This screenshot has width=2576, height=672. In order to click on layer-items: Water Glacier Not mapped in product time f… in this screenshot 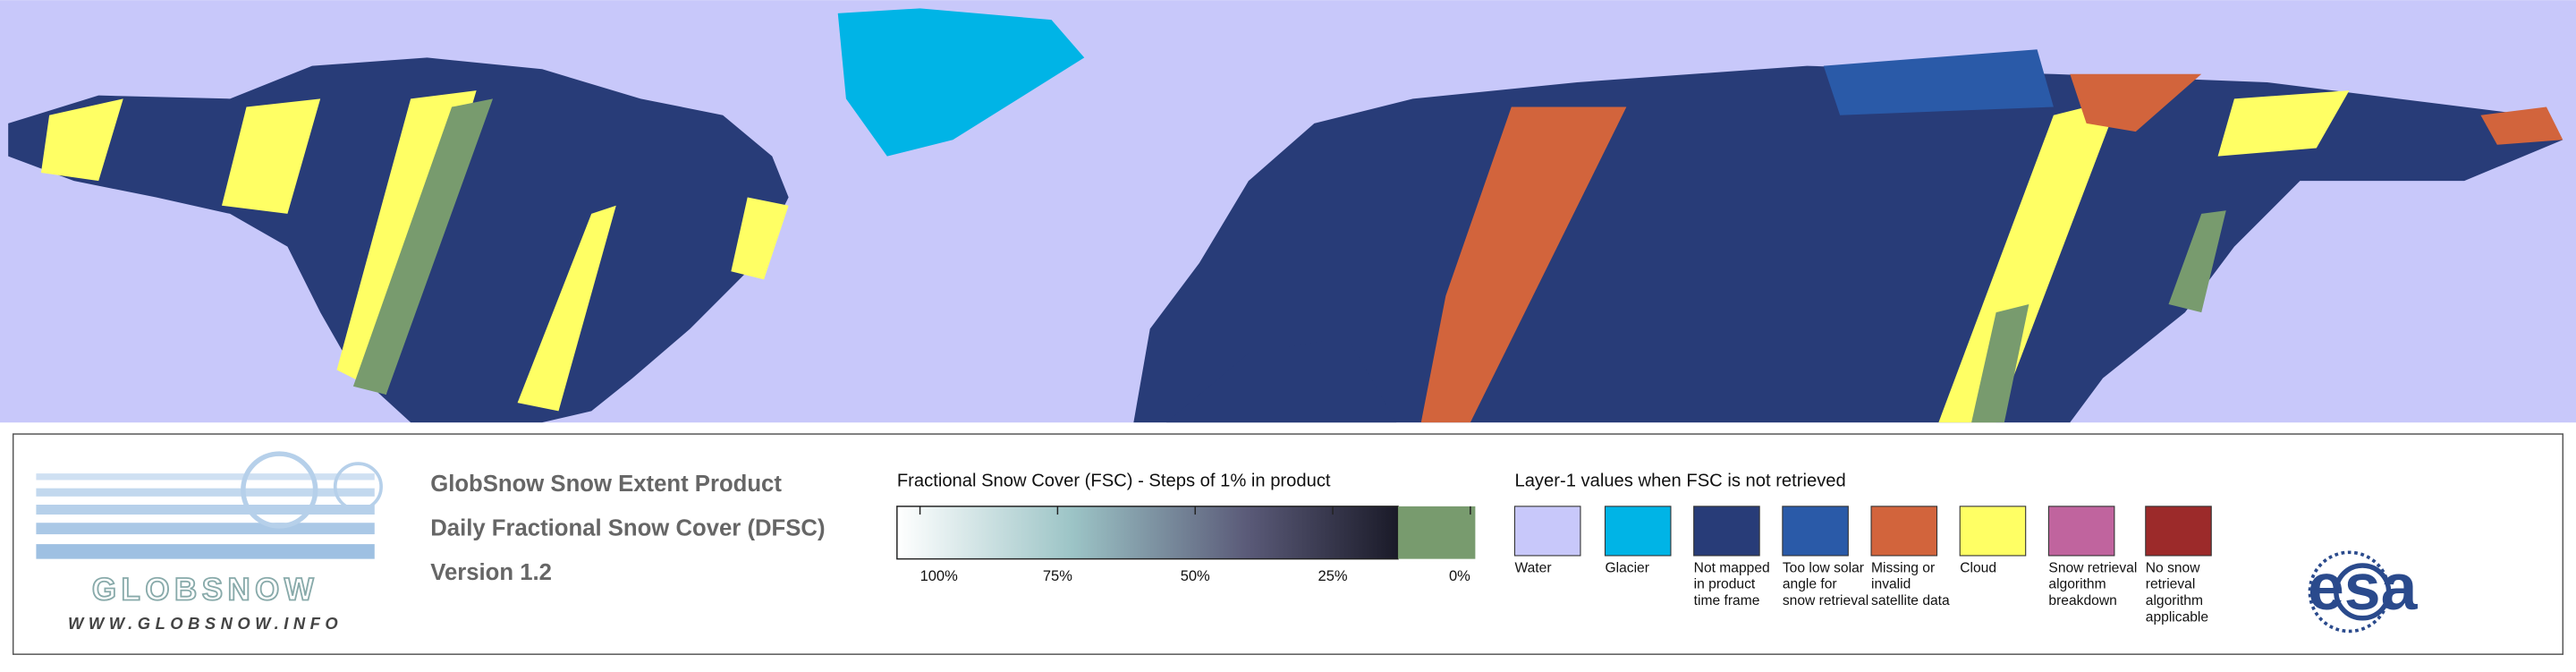, I will do `click(1862, 565)`.